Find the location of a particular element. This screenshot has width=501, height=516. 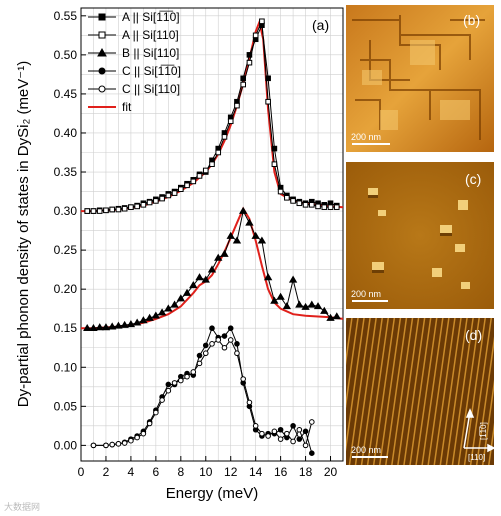

legend-entry-label: C || Si[1̅1̅0] is located at coordinates (151, 71).